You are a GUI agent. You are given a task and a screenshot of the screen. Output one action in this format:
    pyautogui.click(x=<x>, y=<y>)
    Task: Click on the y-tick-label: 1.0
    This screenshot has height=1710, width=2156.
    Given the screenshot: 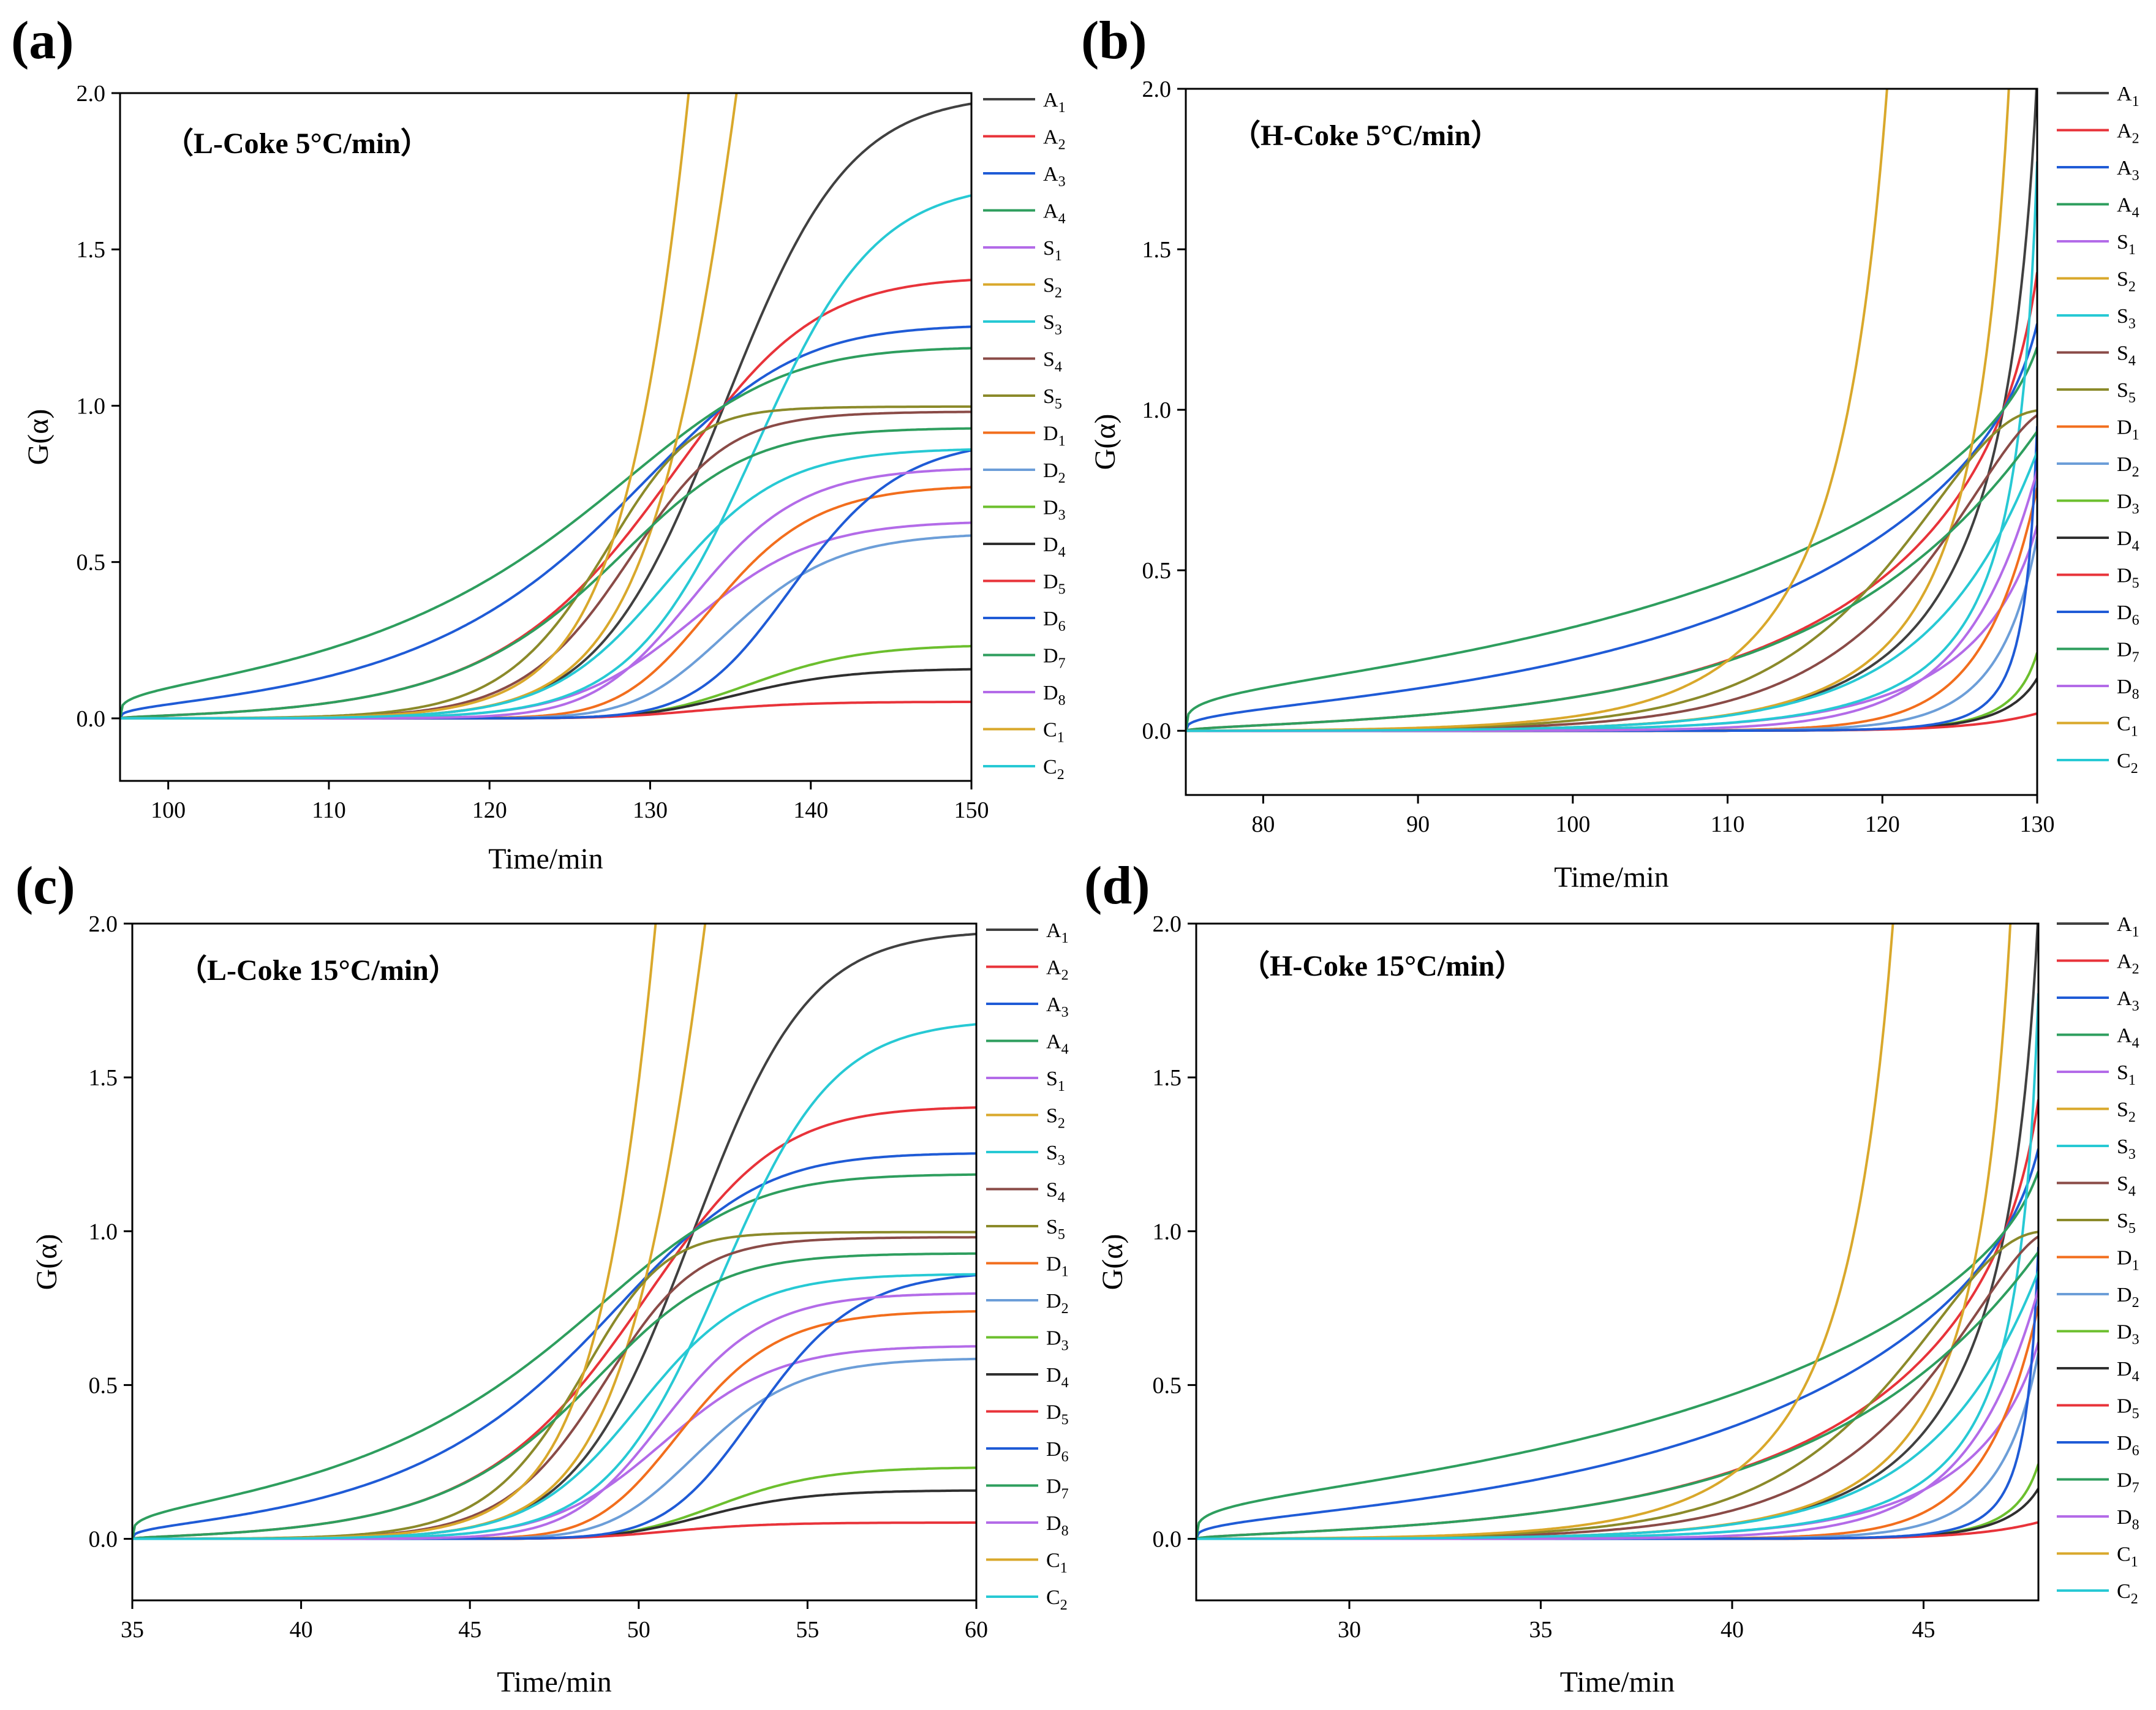 What is the action you would take?
    pyautogui.click(x=1167, y=1232)
    